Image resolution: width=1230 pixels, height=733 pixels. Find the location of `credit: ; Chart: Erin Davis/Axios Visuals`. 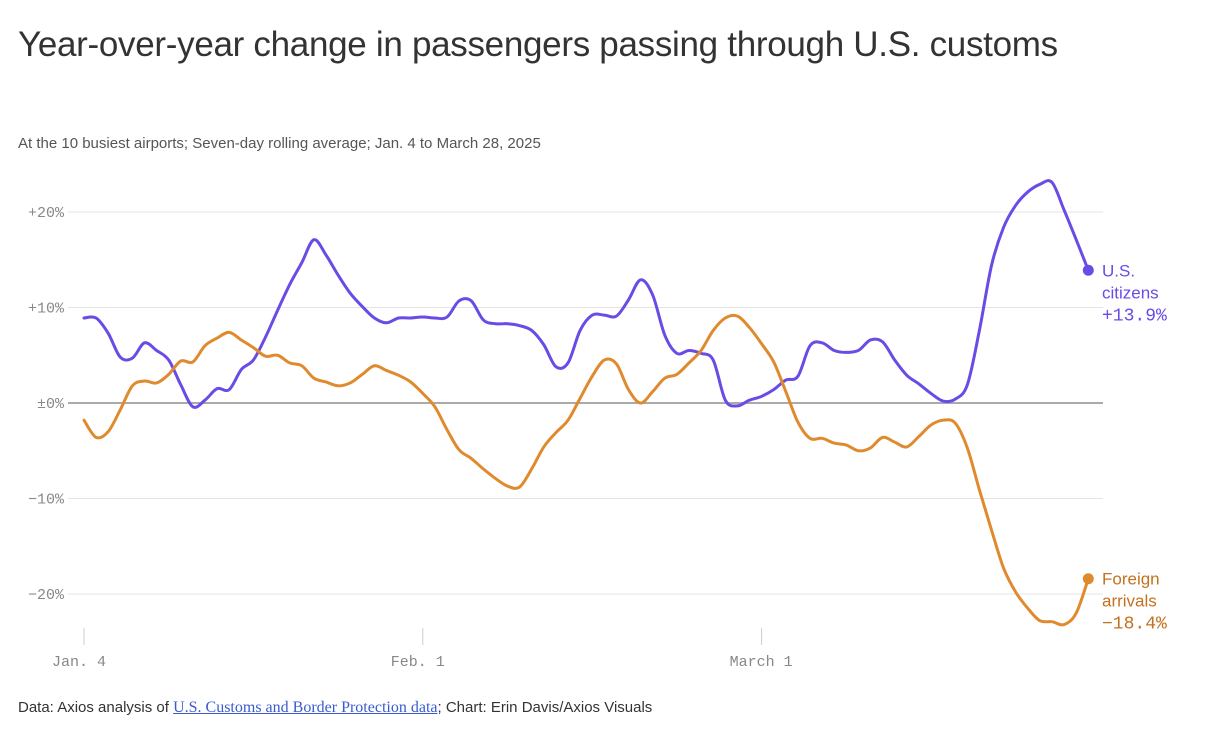

credit: ; Chart: Erin Davis/Axios Visuals is located at coordinates (545, 707).